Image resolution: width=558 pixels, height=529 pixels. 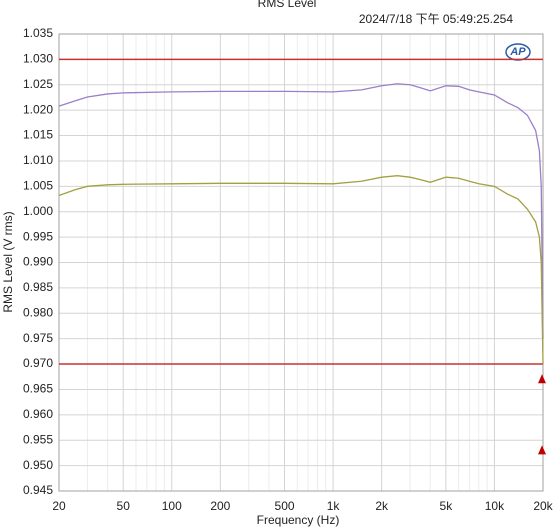 I want to click on y-tick-label: 1.015, so click(x=38, y=135).